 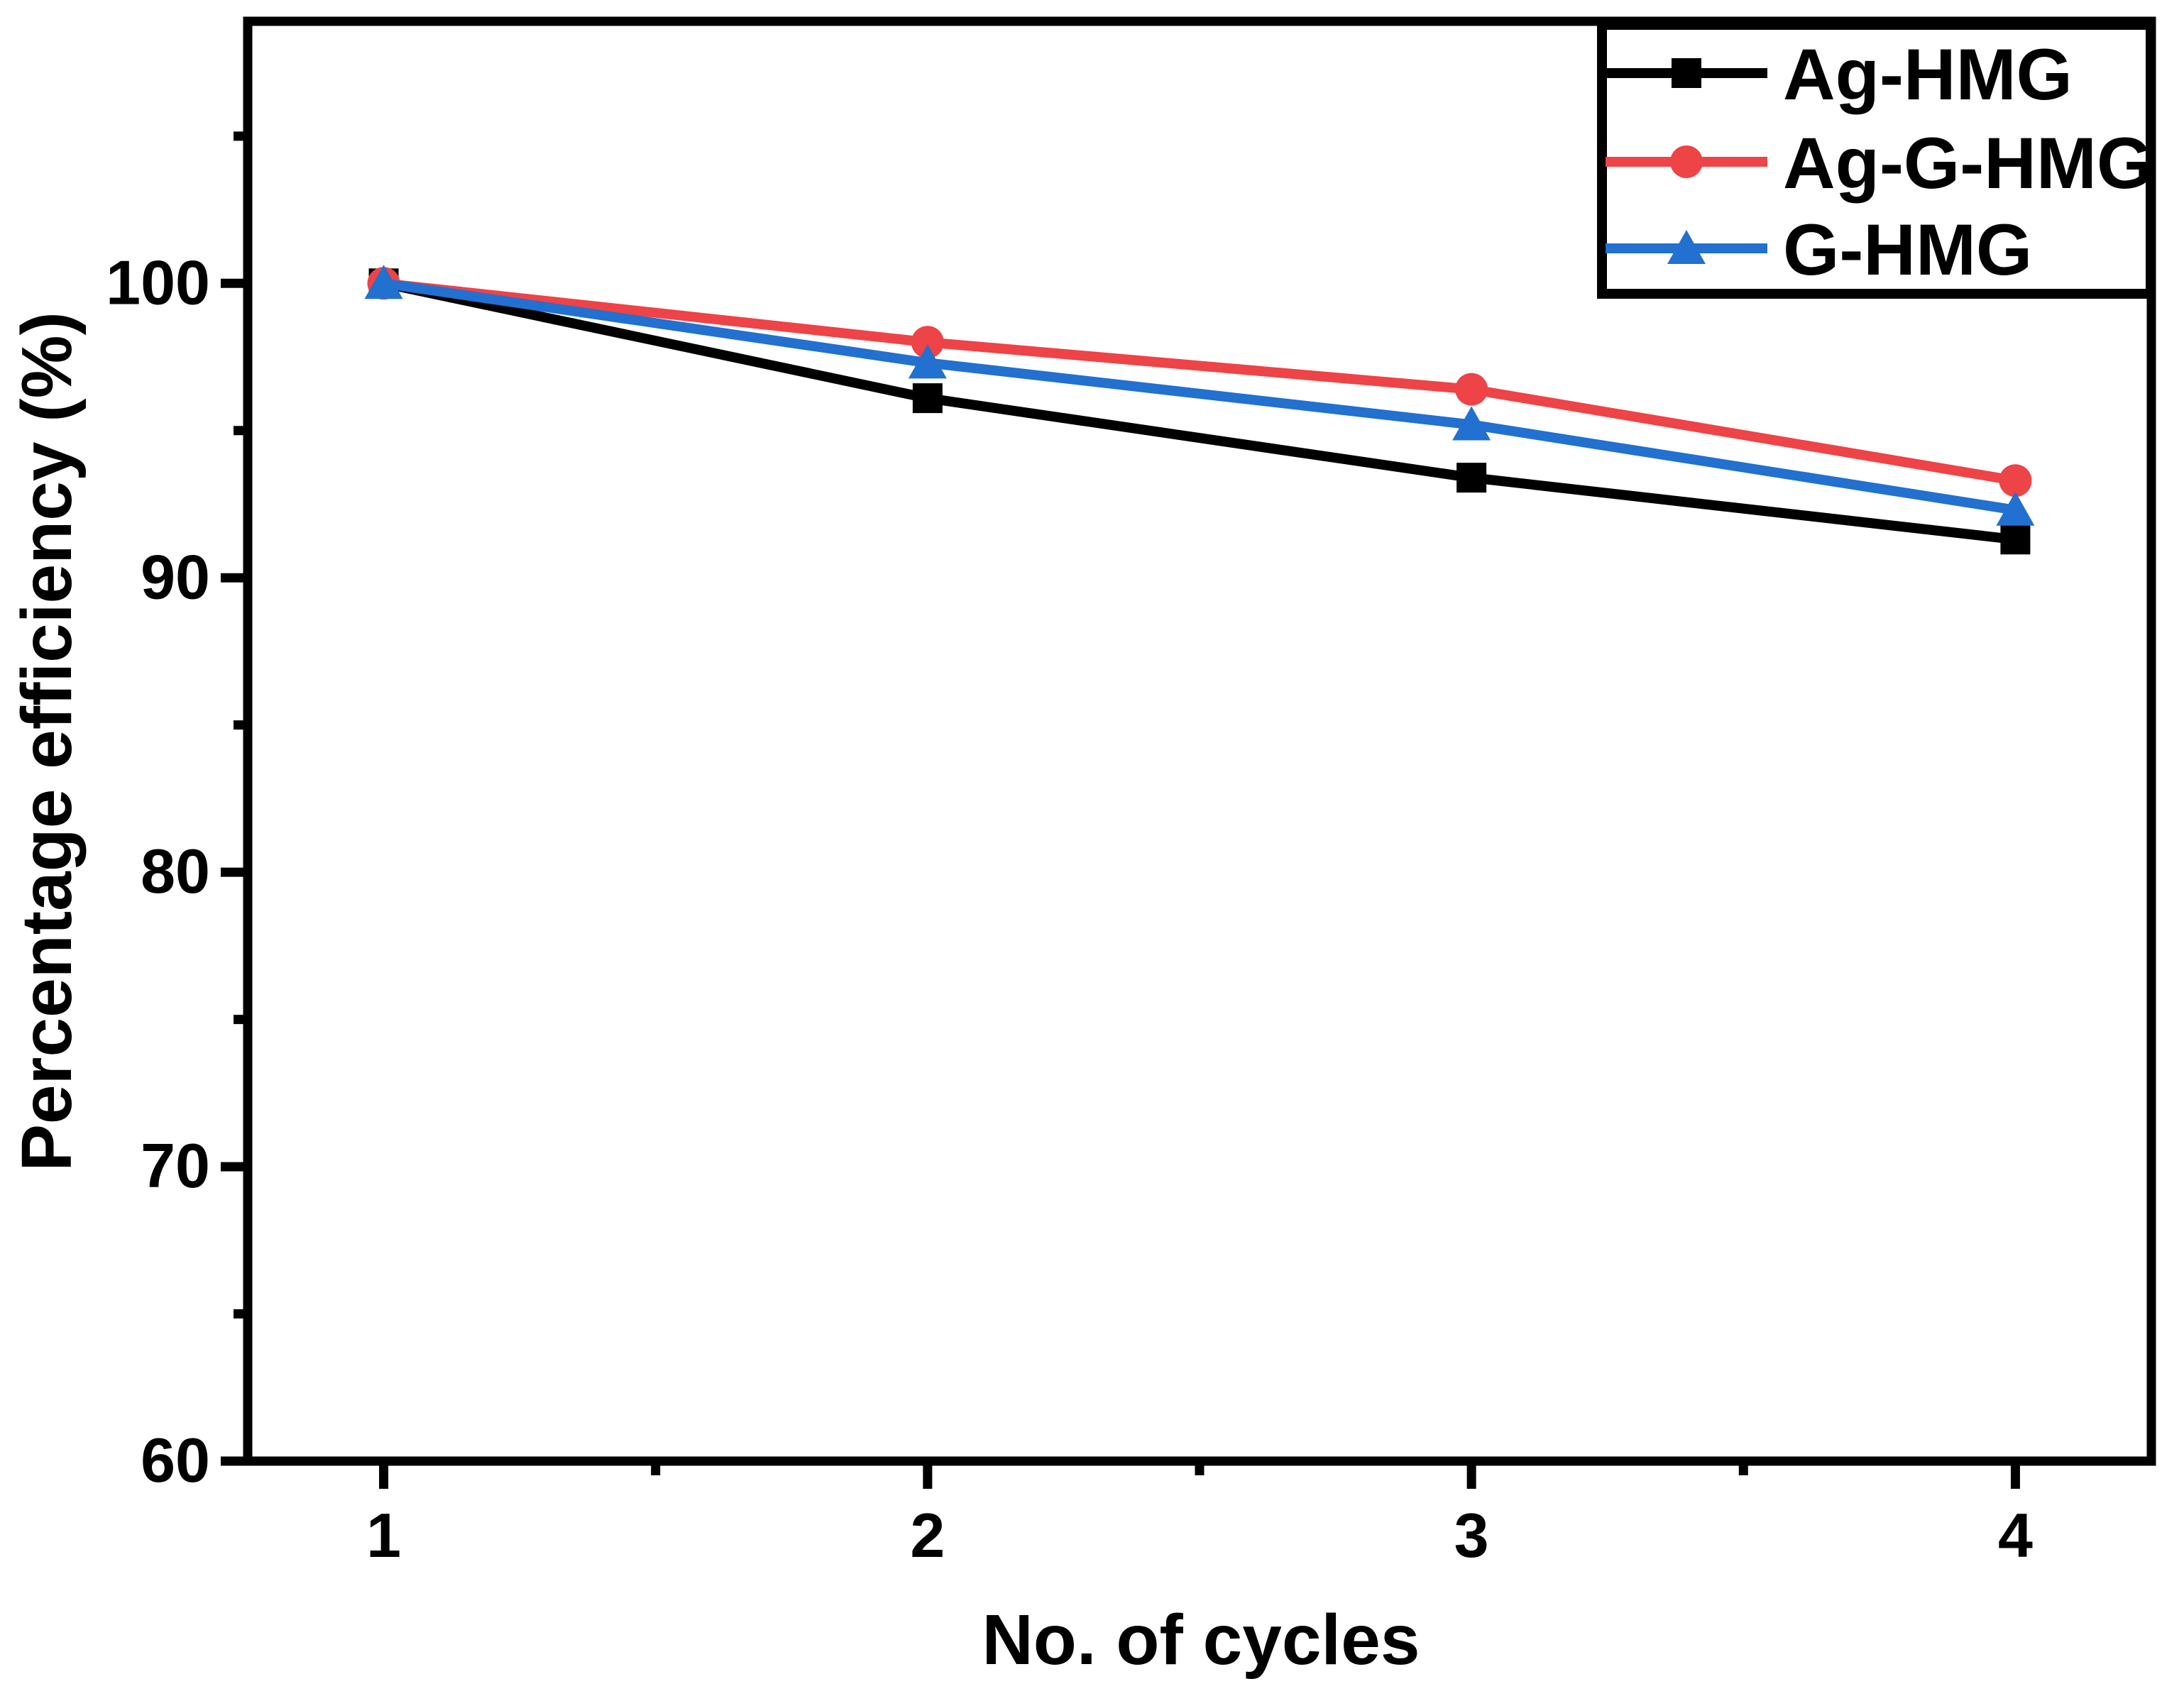 I want to click on y-tick-label: 90, so click(x=176, y=576).